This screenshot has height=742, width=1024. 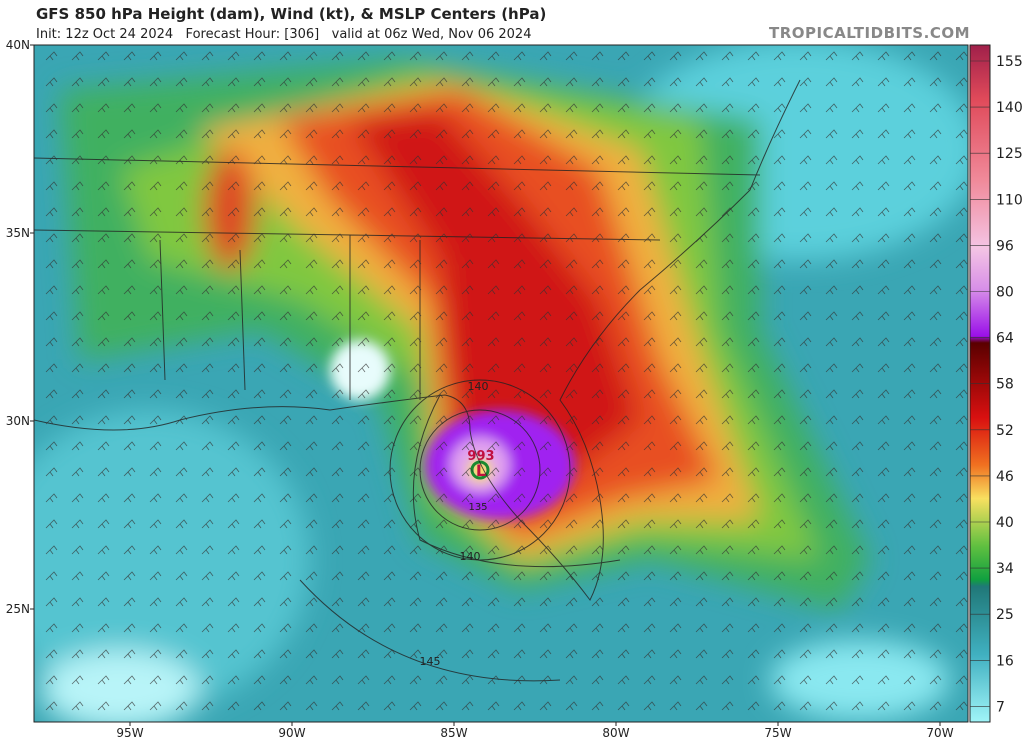 What do you see at coordinates (1005, 385) in the screenshot?
I see `colorbar-label: 58` at bounding box center [1005, 385].